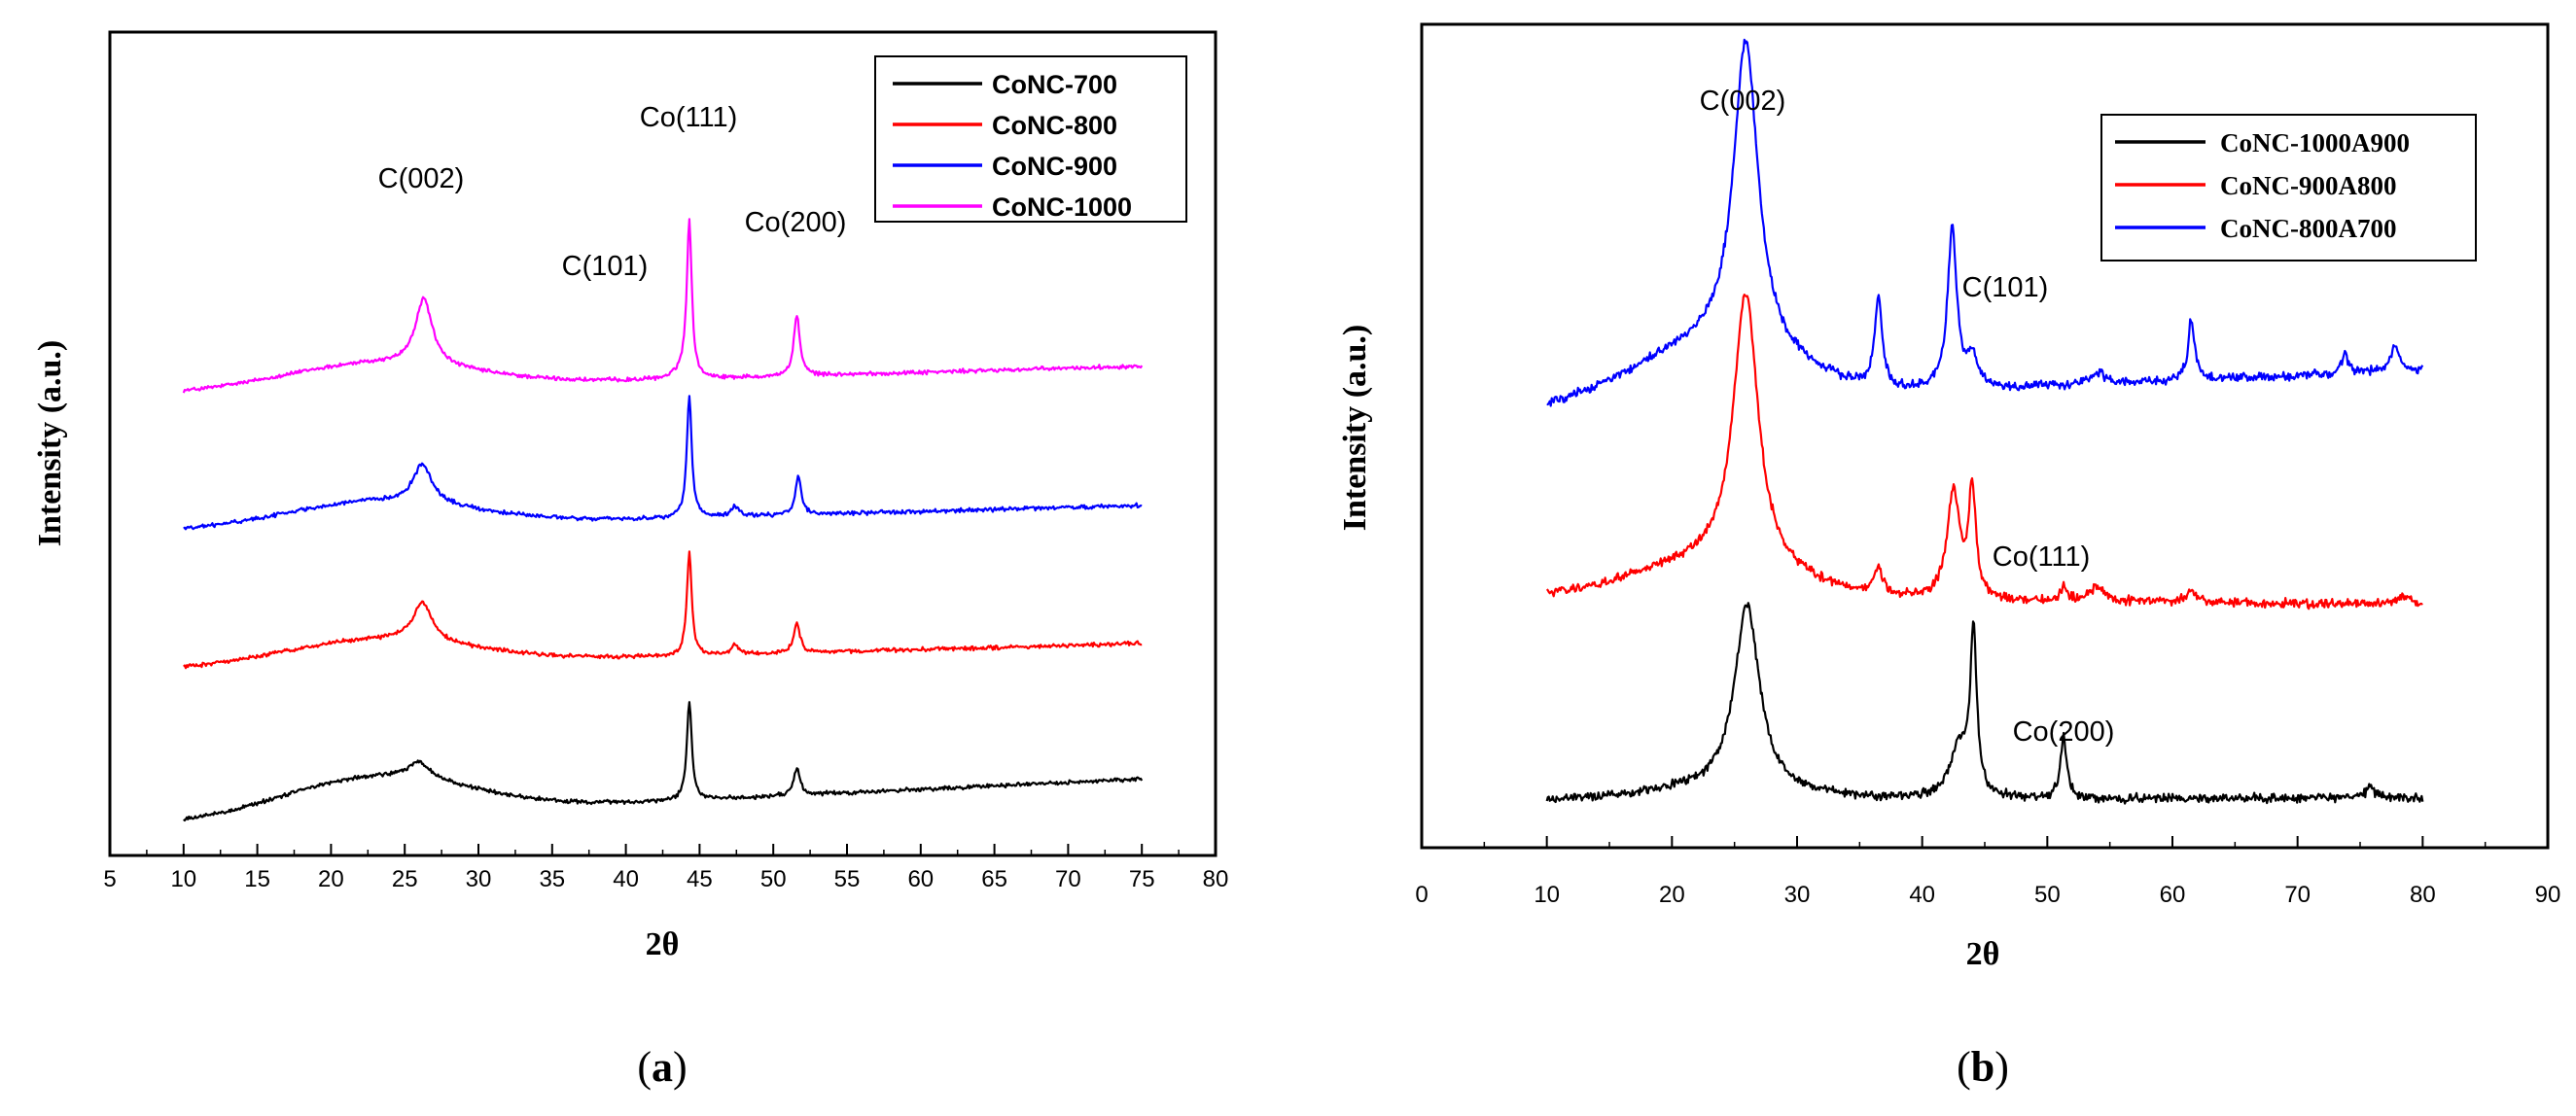 This screenshot has width=2576, height=1116. I want to click on legend-label: CoNC-1000A900, so click(2315, 142).